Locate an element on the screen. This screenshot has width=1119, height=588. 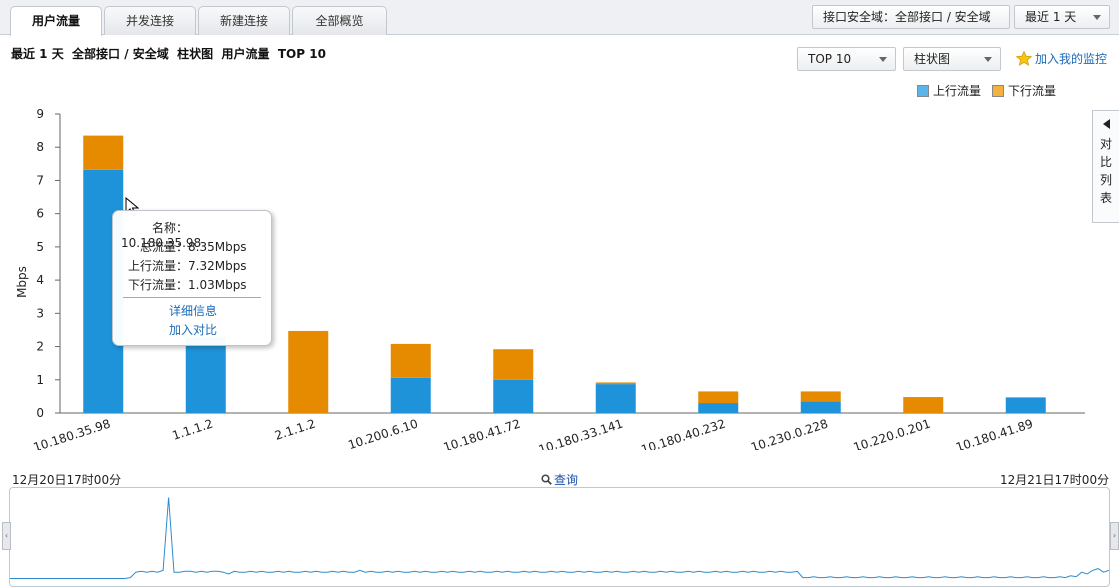
detail-info-link: 详细信息 is located at coordinates (192, 311).